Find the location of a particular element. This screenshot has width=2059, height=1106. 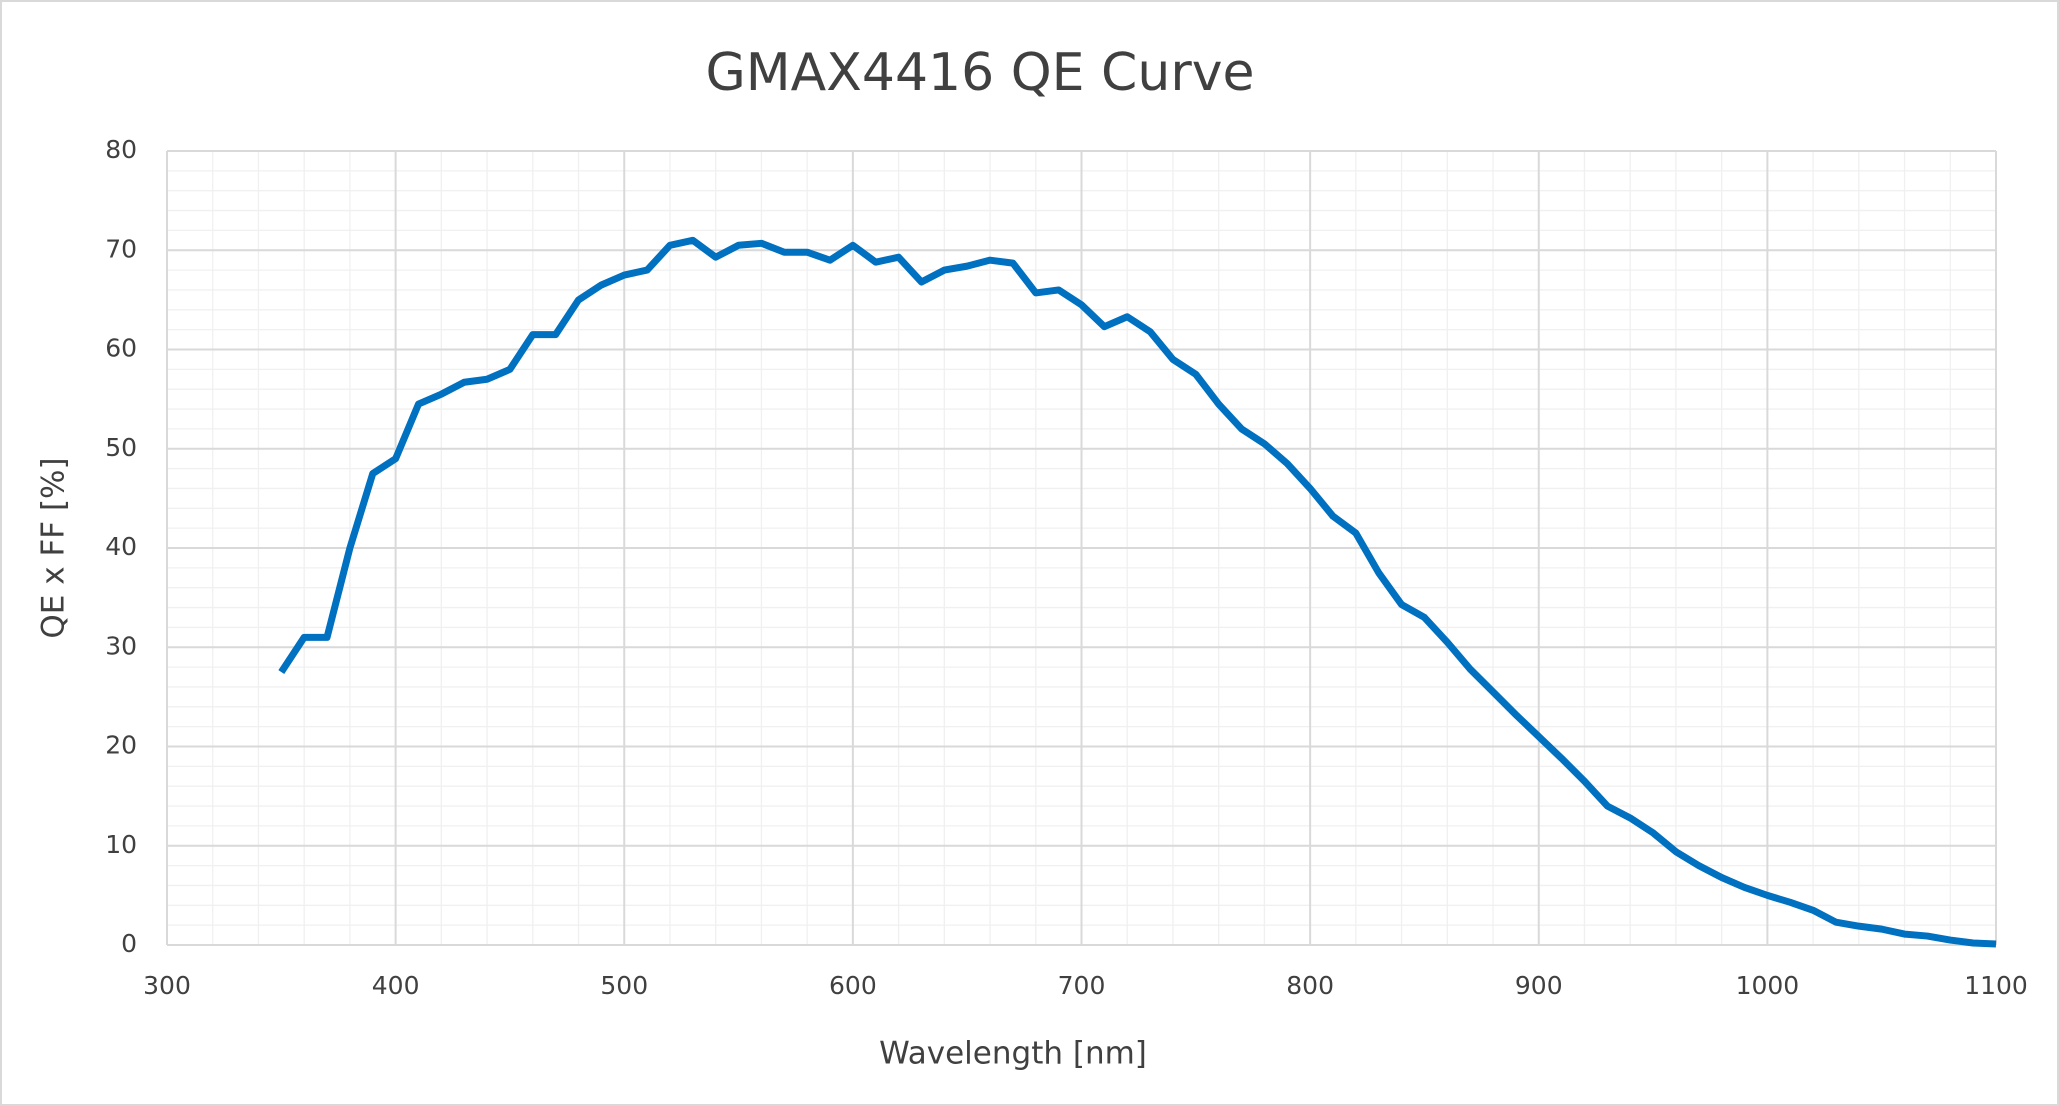

x-tick-label: 1100 is located at coordinates (1996, 985).